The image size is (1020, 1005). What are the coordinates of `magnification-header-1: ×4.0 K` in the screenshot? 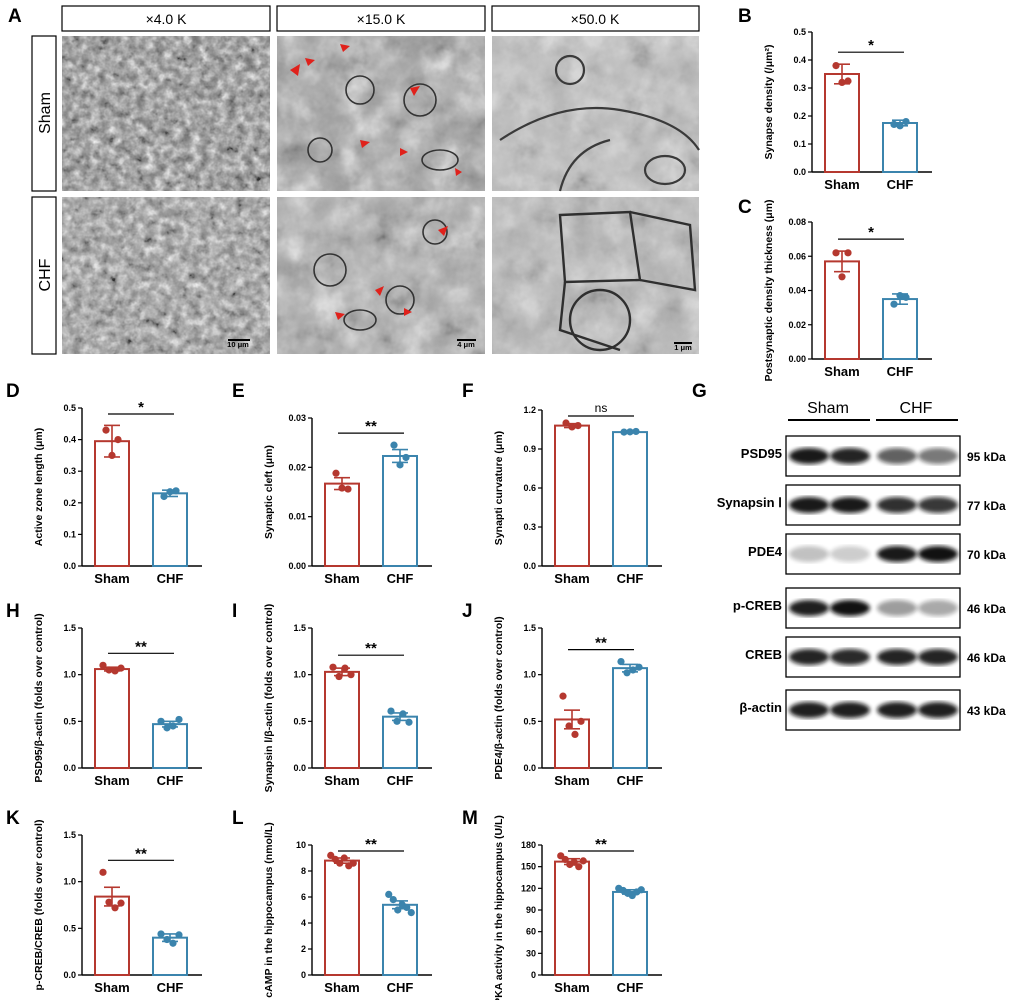 It's located at (166, 18).